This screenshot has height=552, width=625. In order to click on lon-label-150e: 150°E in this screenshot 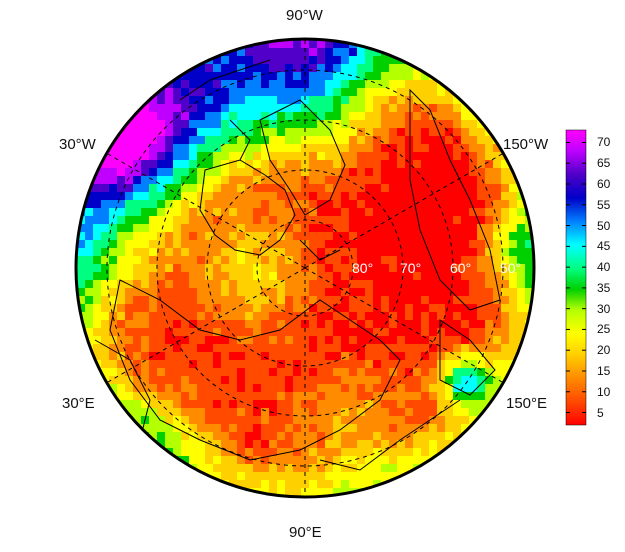, I will do `click(527, 403)`.